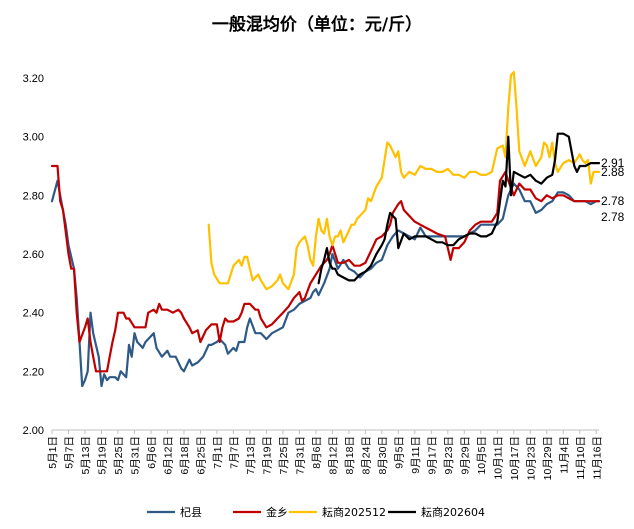  What do you see at coordinates (453, 512) in the screenshot?
I see `legend-label-3: 耘商202604` at bounding box center [453, 512].